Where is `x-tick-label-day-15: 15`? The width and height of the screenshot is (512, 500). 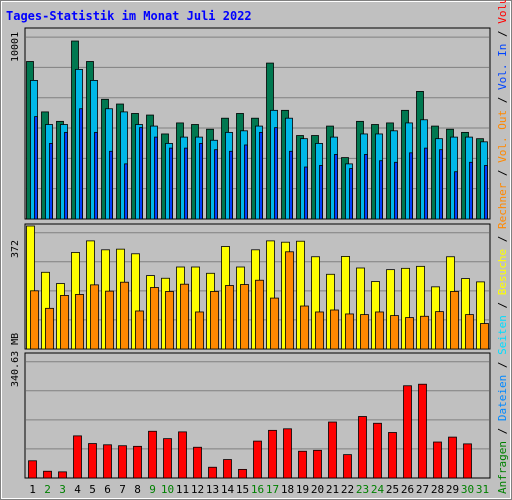
x-tick-label-day-15: 15 is located at coordinates (242, 489).